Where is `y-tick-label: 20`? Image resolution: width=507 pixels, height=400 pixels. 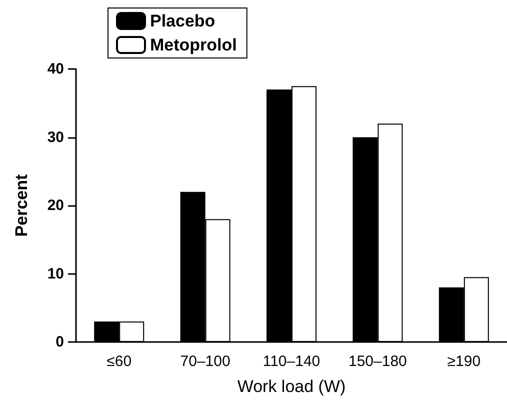
y-tick-label: 20 is located at coordinates (55, 205).